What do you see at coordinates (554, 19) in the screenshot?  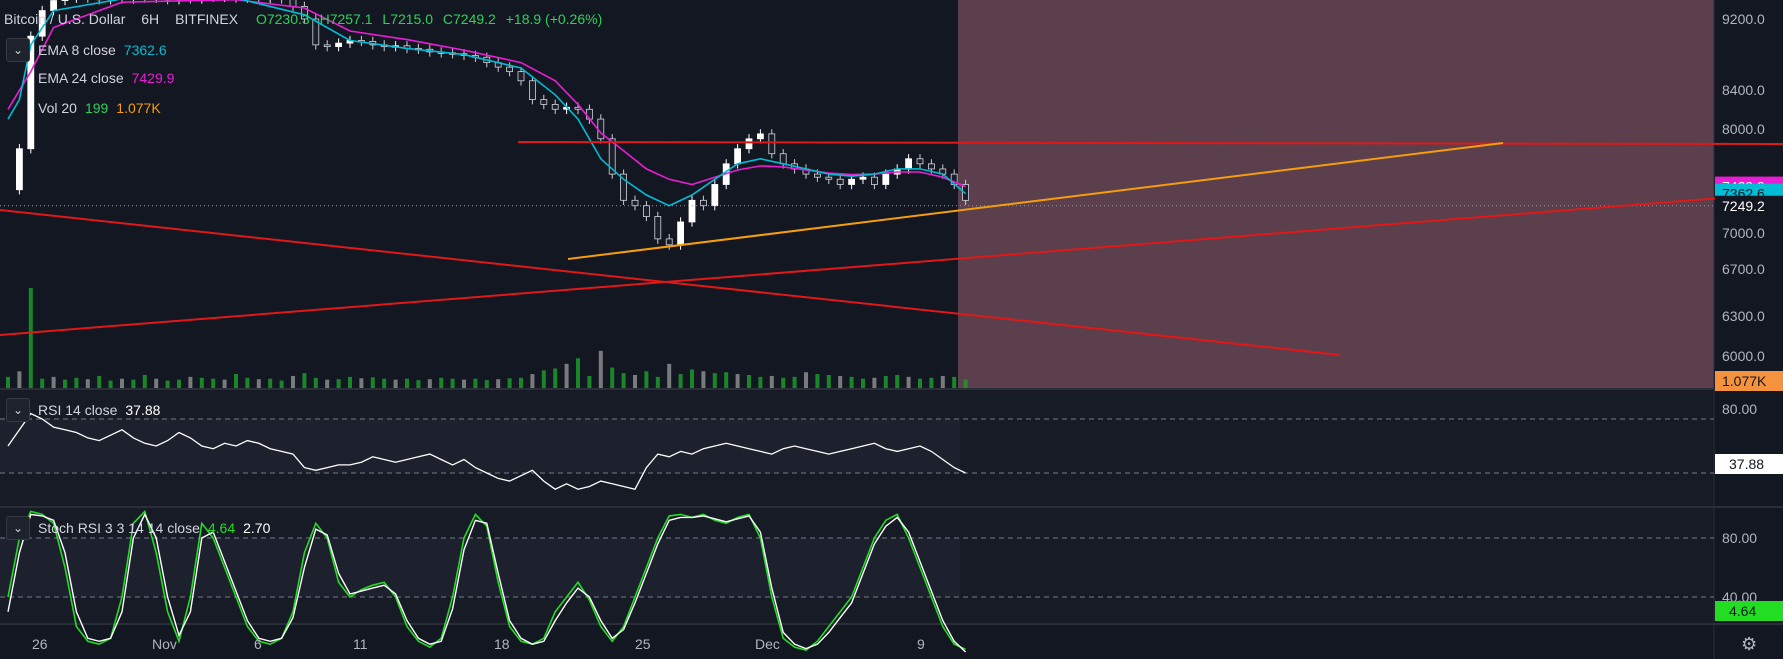 I see `ohlc-change: +18.9 (+0.26%)` at bounding box center [554, 19].